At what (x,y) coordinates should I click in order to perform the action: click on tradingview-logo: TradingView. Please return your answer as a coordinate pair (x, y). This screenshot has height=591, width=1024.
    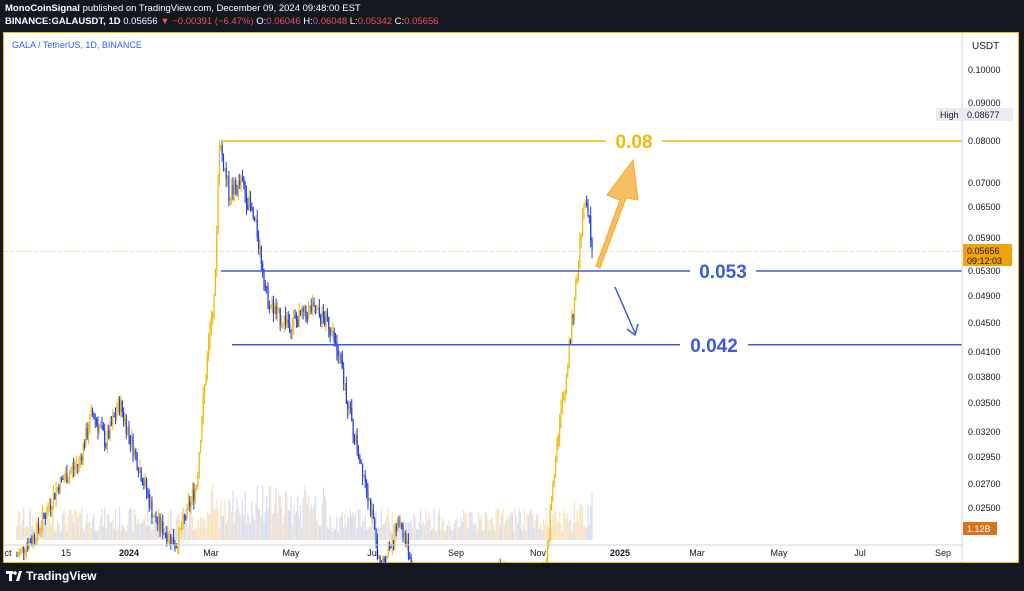
    Looking at the image, I should click on (51, 576).